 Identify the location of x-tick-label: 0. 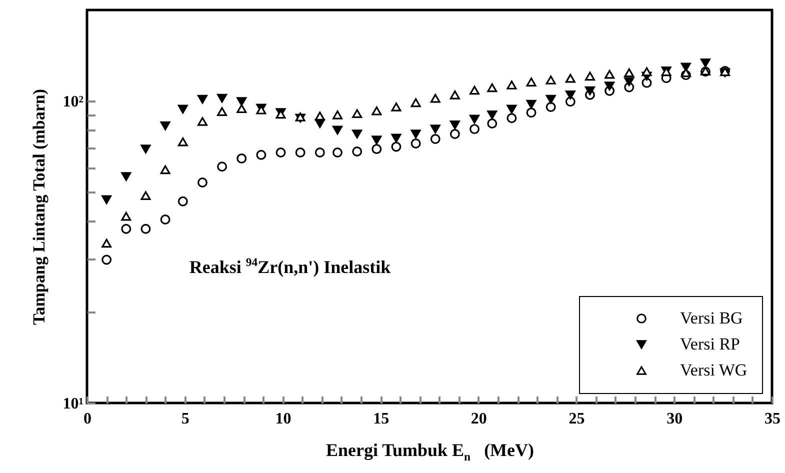
(88, 419).